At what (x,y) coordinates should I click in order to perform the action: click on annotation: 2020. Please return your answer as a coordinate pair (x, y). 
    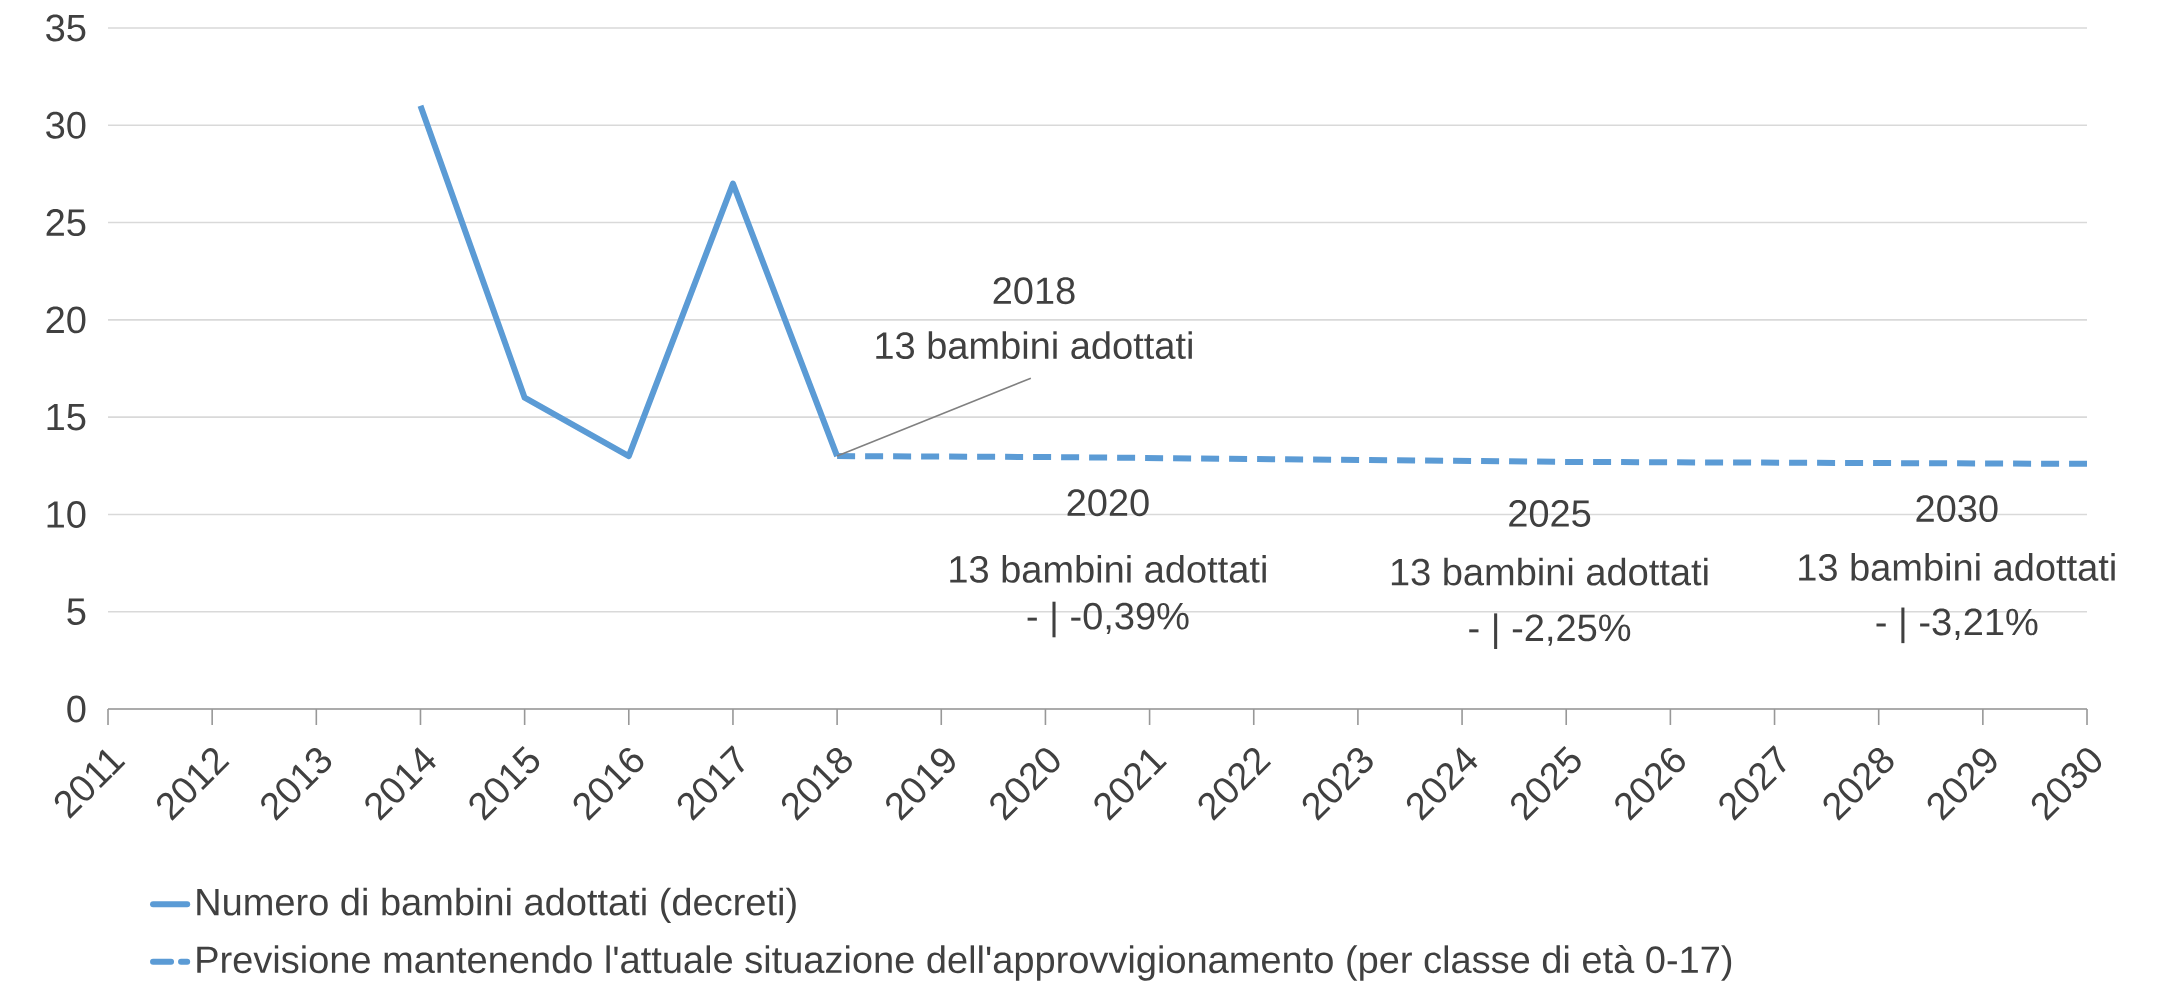
    Looking at the image, I should click on (1108, 503).